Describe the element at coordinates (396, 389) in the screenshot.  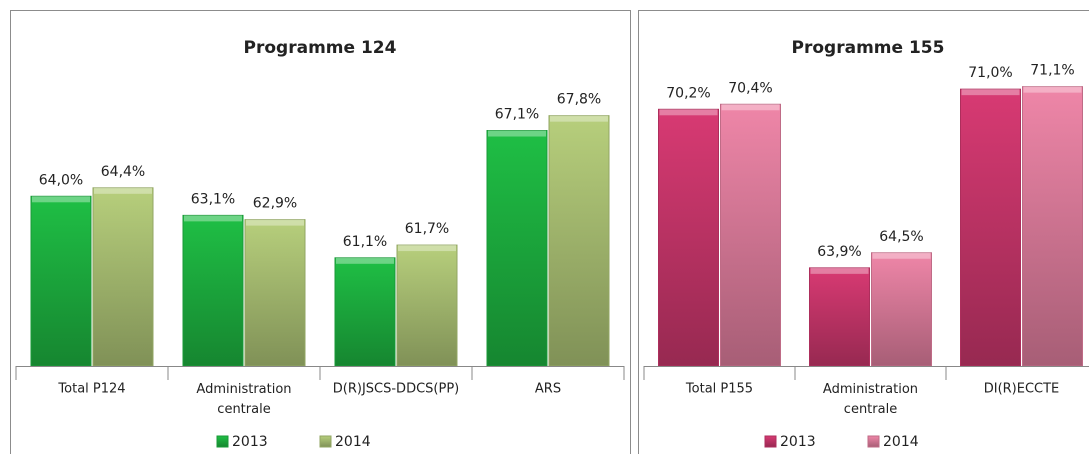
I see `x-tick-label: D(R)JSCS-DDCS(PP)` at that location.